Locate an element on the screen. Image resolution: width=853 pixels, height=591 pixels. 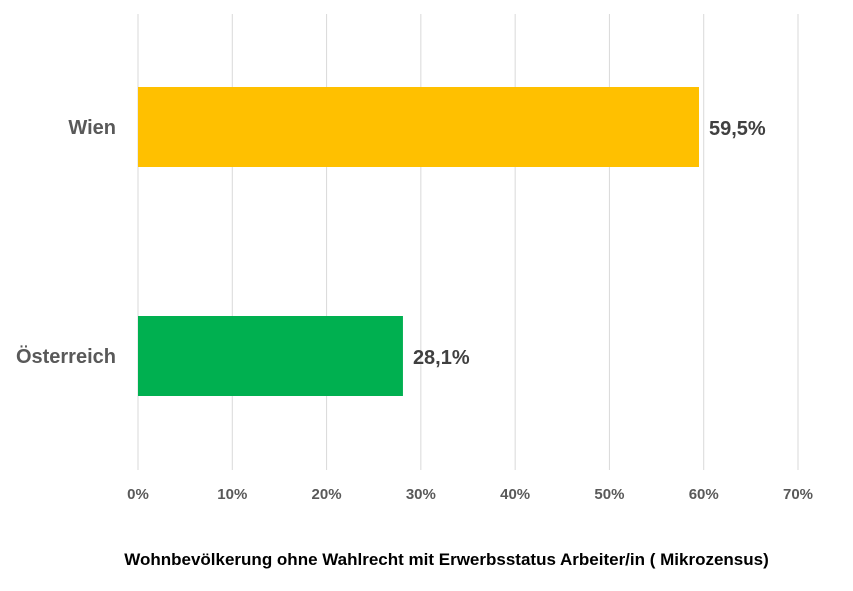
category-label: Wien is located at coordinates (92, 128).